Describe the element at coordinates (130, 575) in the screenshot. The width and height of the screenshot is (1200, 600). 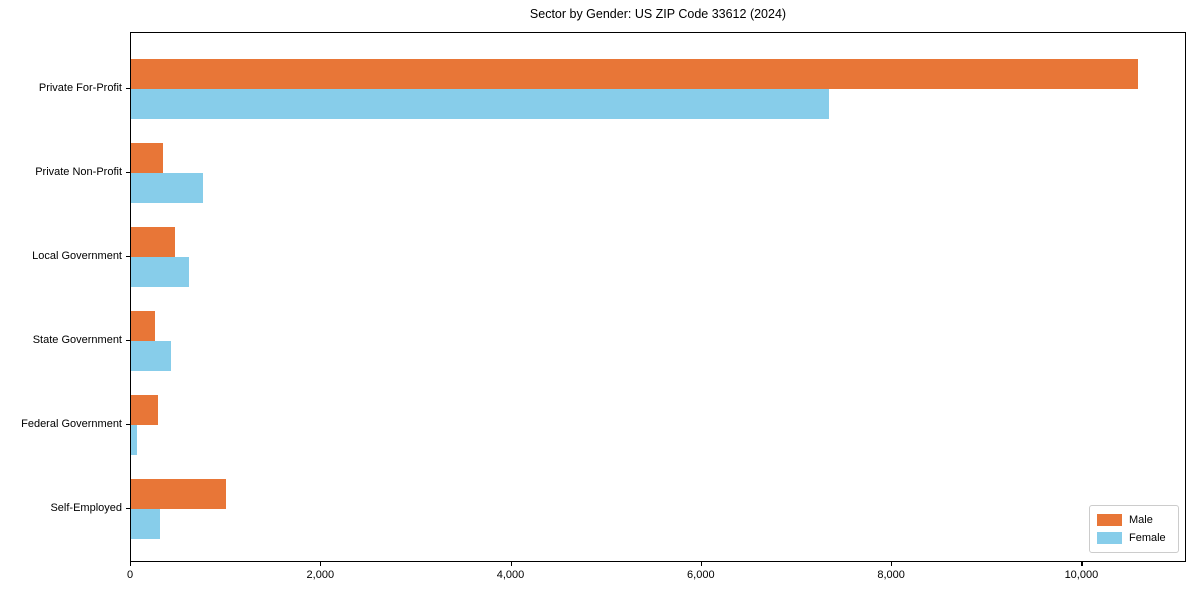
I see `x-tick-label: 0` at that location.